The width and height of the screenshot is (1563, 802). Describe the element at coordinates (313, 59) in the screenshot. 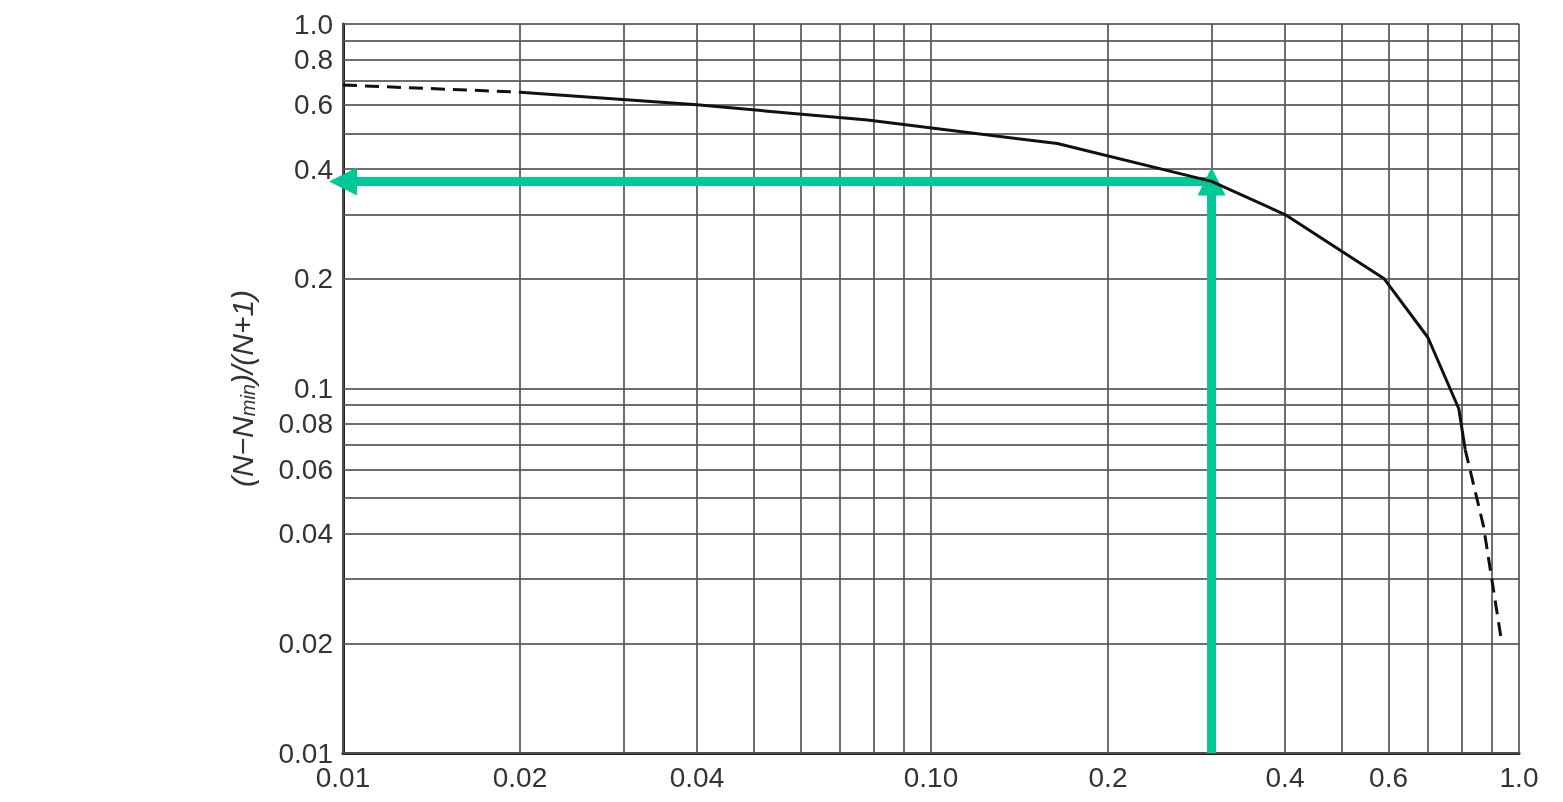

I see `y-tick-label: 0.8` at that location.